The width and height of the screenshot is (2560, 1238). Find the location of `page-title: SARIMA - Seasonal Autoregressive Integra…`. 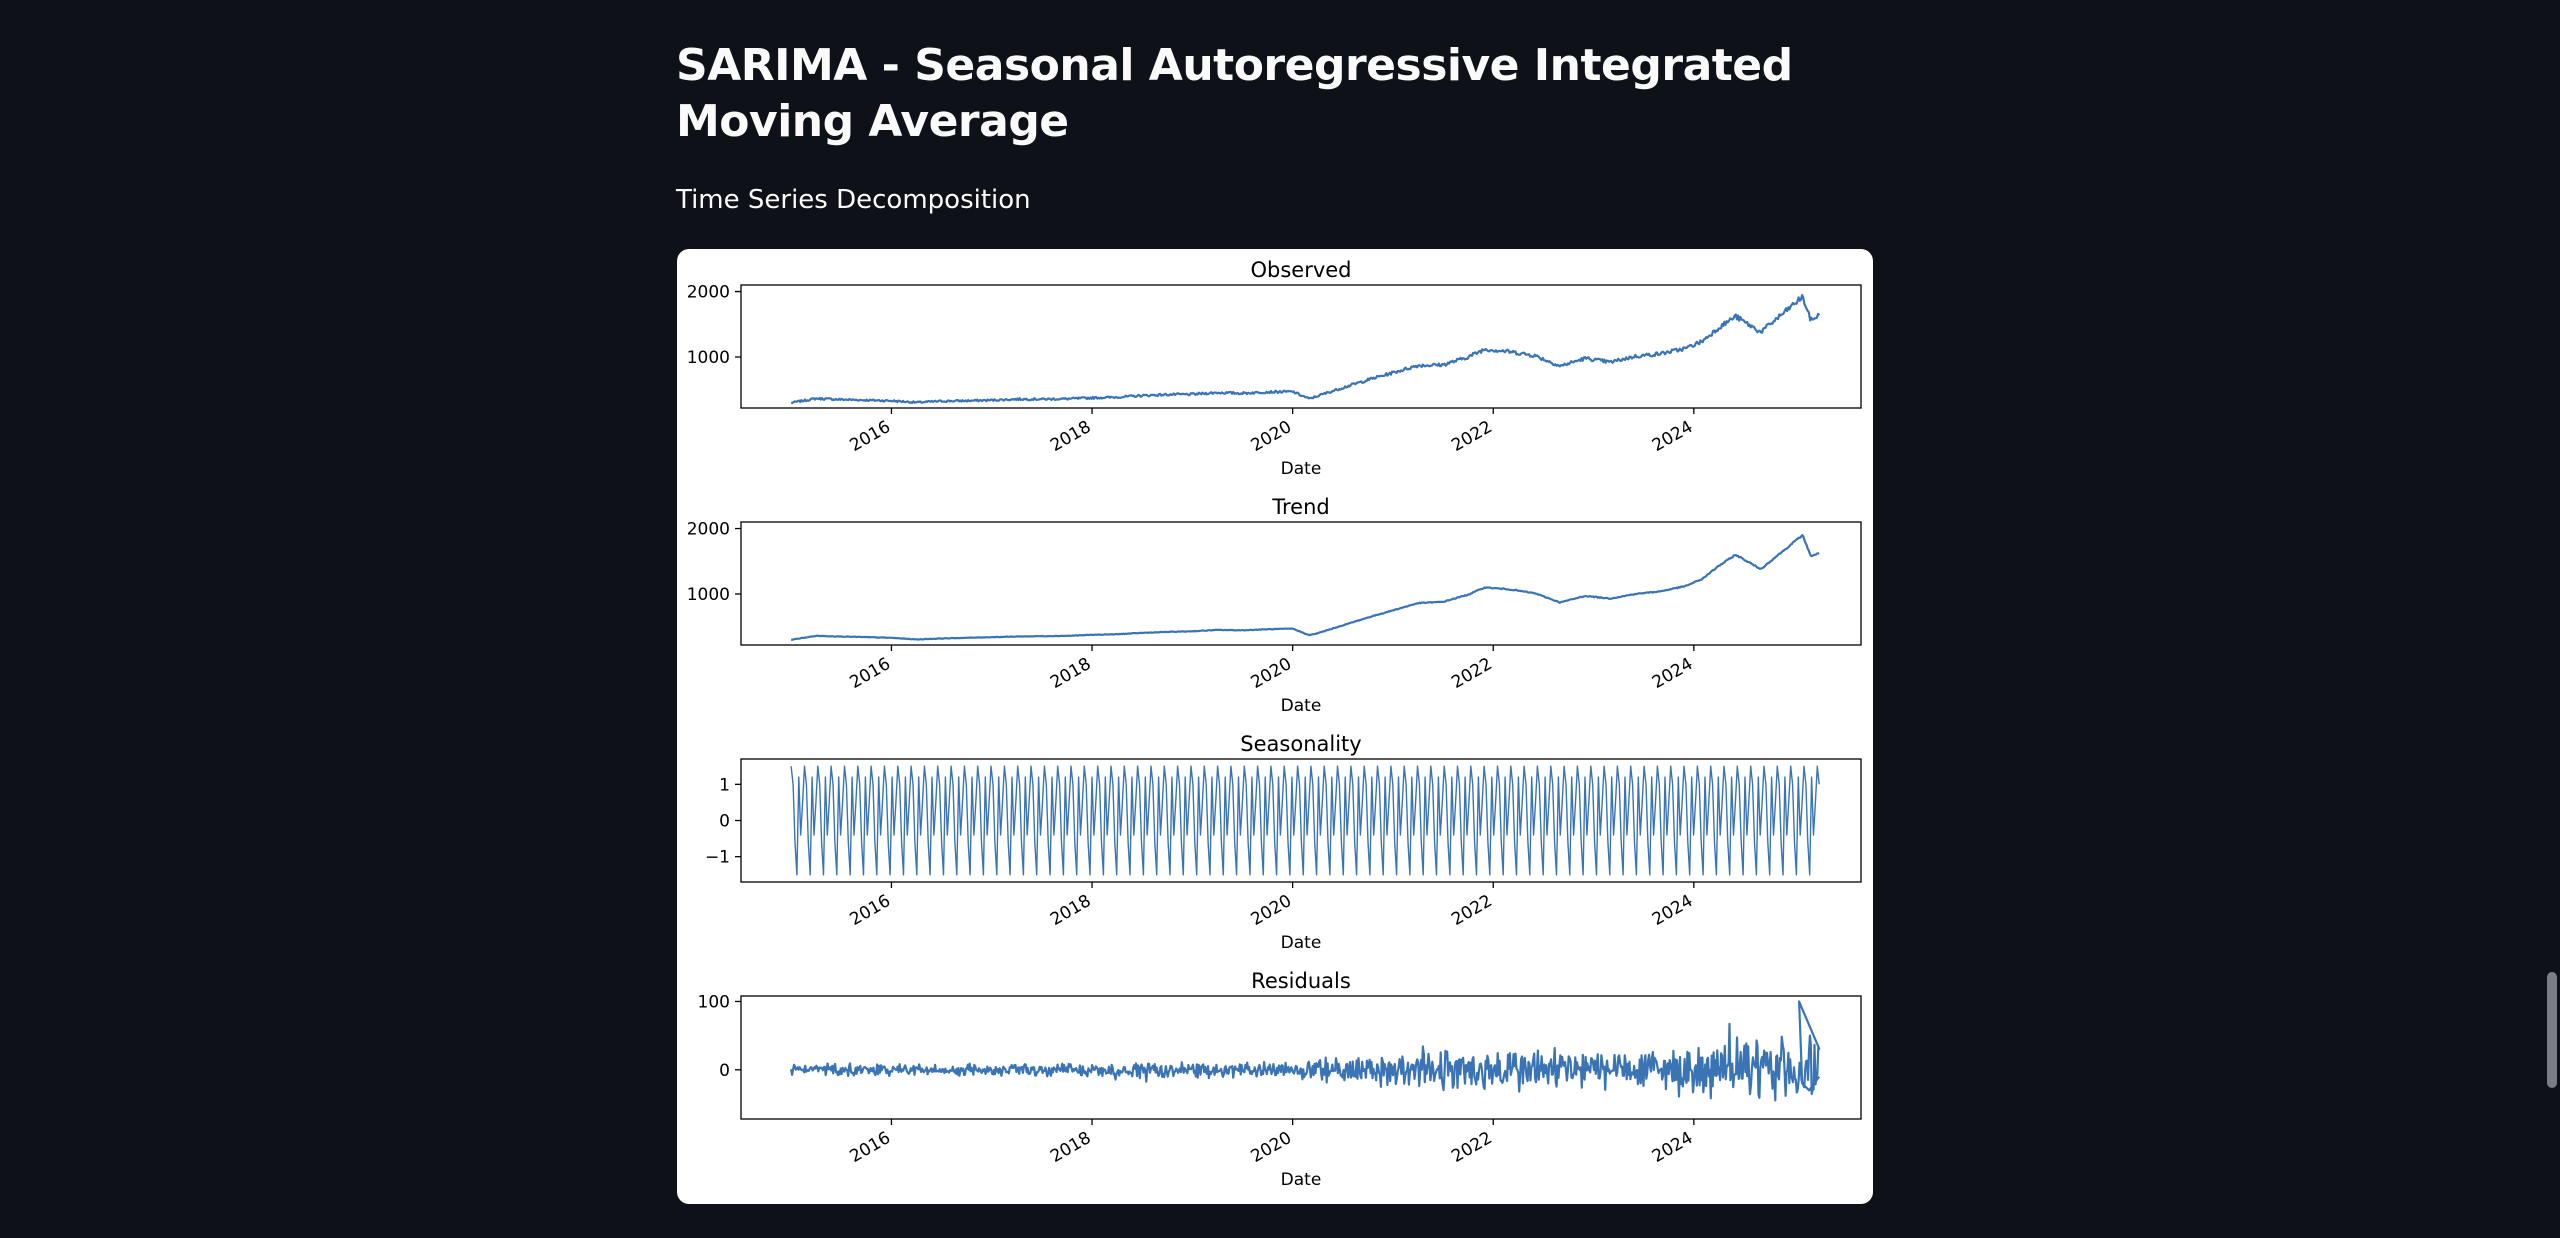

page-title: SARIMA - Seasonal Autoregressive Integra… is located at coordinates (1234, 93).